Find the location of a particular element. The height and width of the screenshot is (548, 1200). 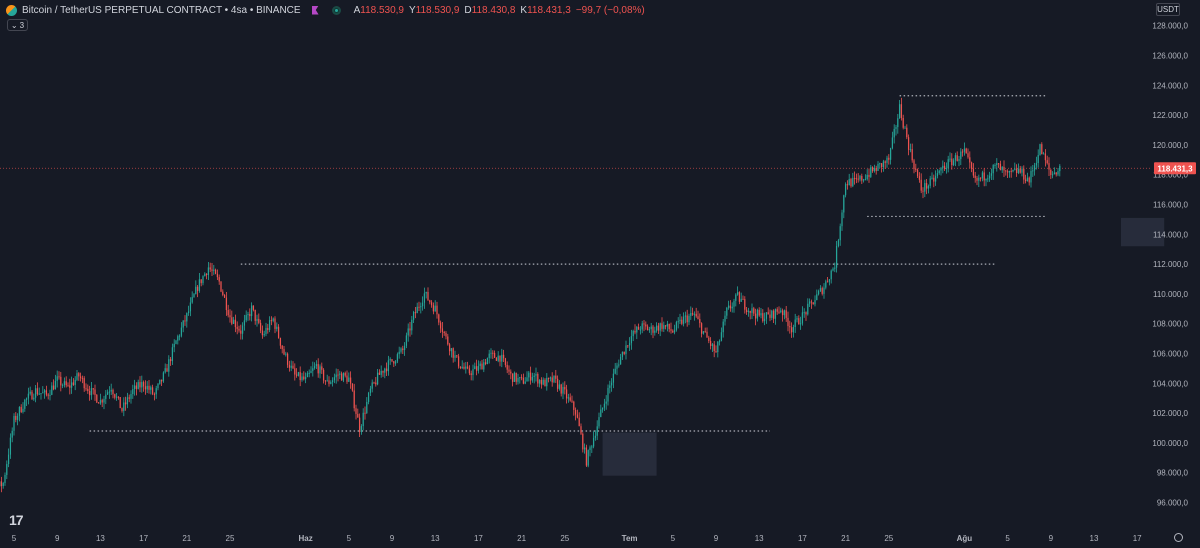

y-axis-label: 110.000,0 is located at coordinates (1171, 294).